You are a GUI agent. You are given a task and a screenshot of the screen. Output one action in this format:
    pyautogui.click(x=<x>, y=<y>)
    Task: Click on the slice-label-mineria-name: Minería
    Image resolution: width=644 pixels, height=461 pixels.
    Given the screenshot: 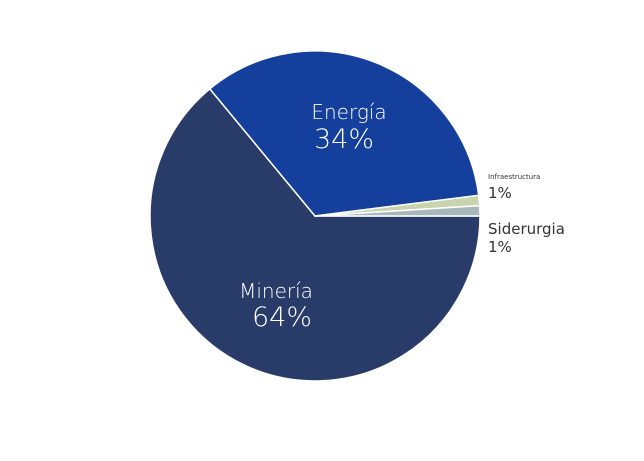 What is the action you would take?
    pyautogui.click(x=276, y=291)
    